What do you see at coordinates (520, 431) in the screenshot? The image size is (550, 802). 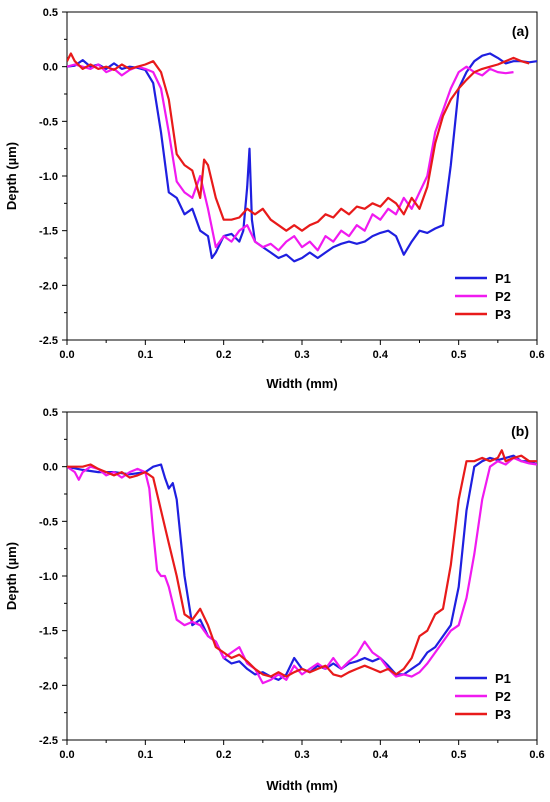 I see `panel-label: (b)` at bounding box center [520, 431].